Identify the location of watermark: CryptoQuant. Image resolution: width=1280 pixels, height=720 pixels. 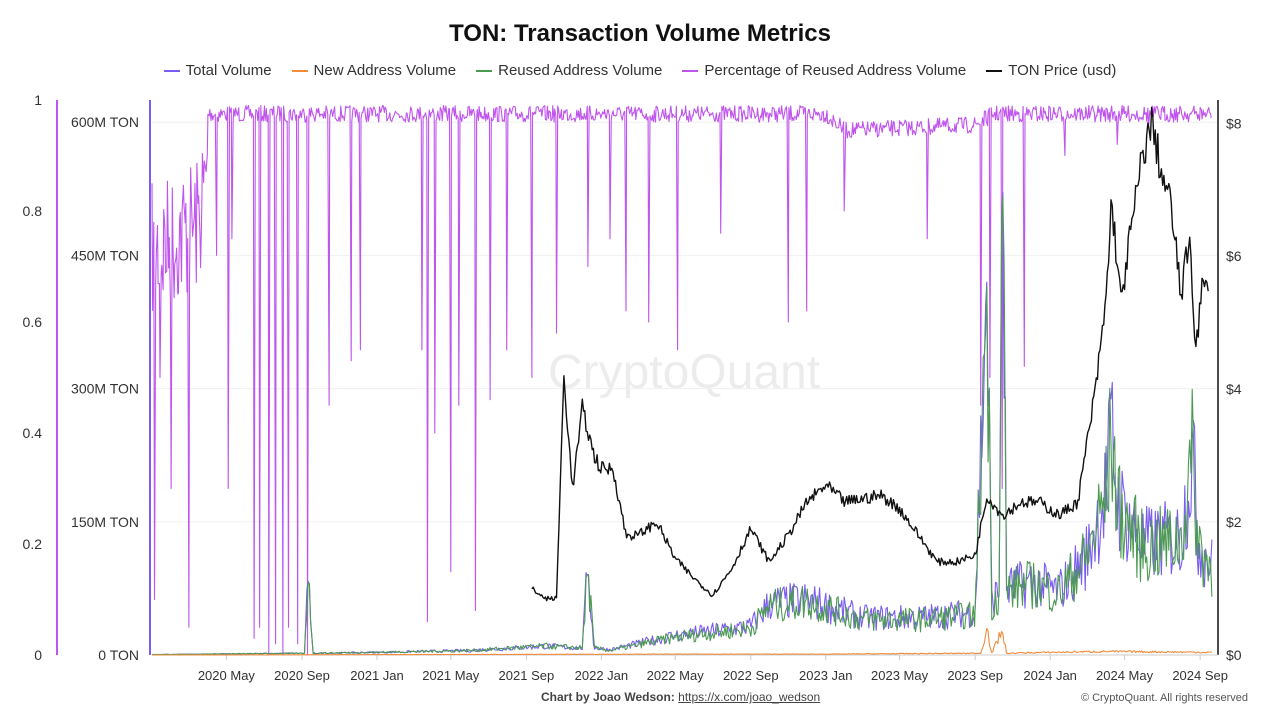
(684, 372).